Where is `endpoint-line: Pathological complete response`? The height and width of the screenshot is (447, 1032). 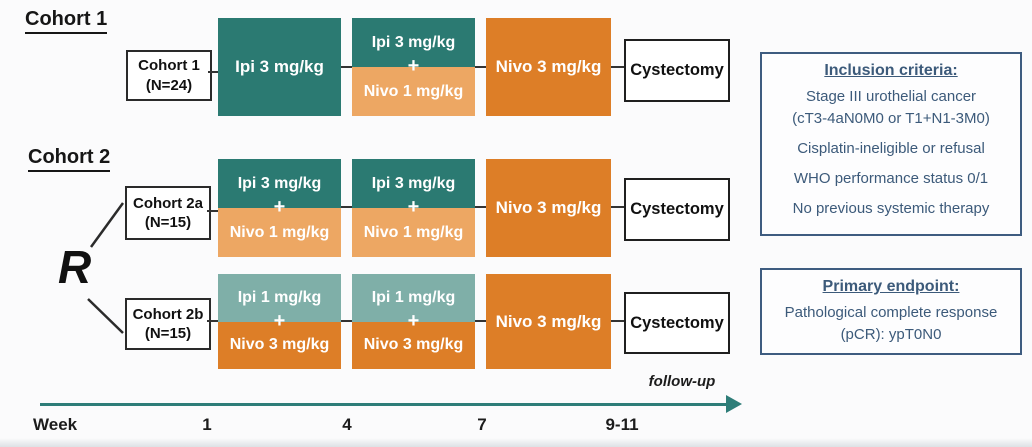
endpoint-line: Pathological complete response is located at coordinates (891, 312).